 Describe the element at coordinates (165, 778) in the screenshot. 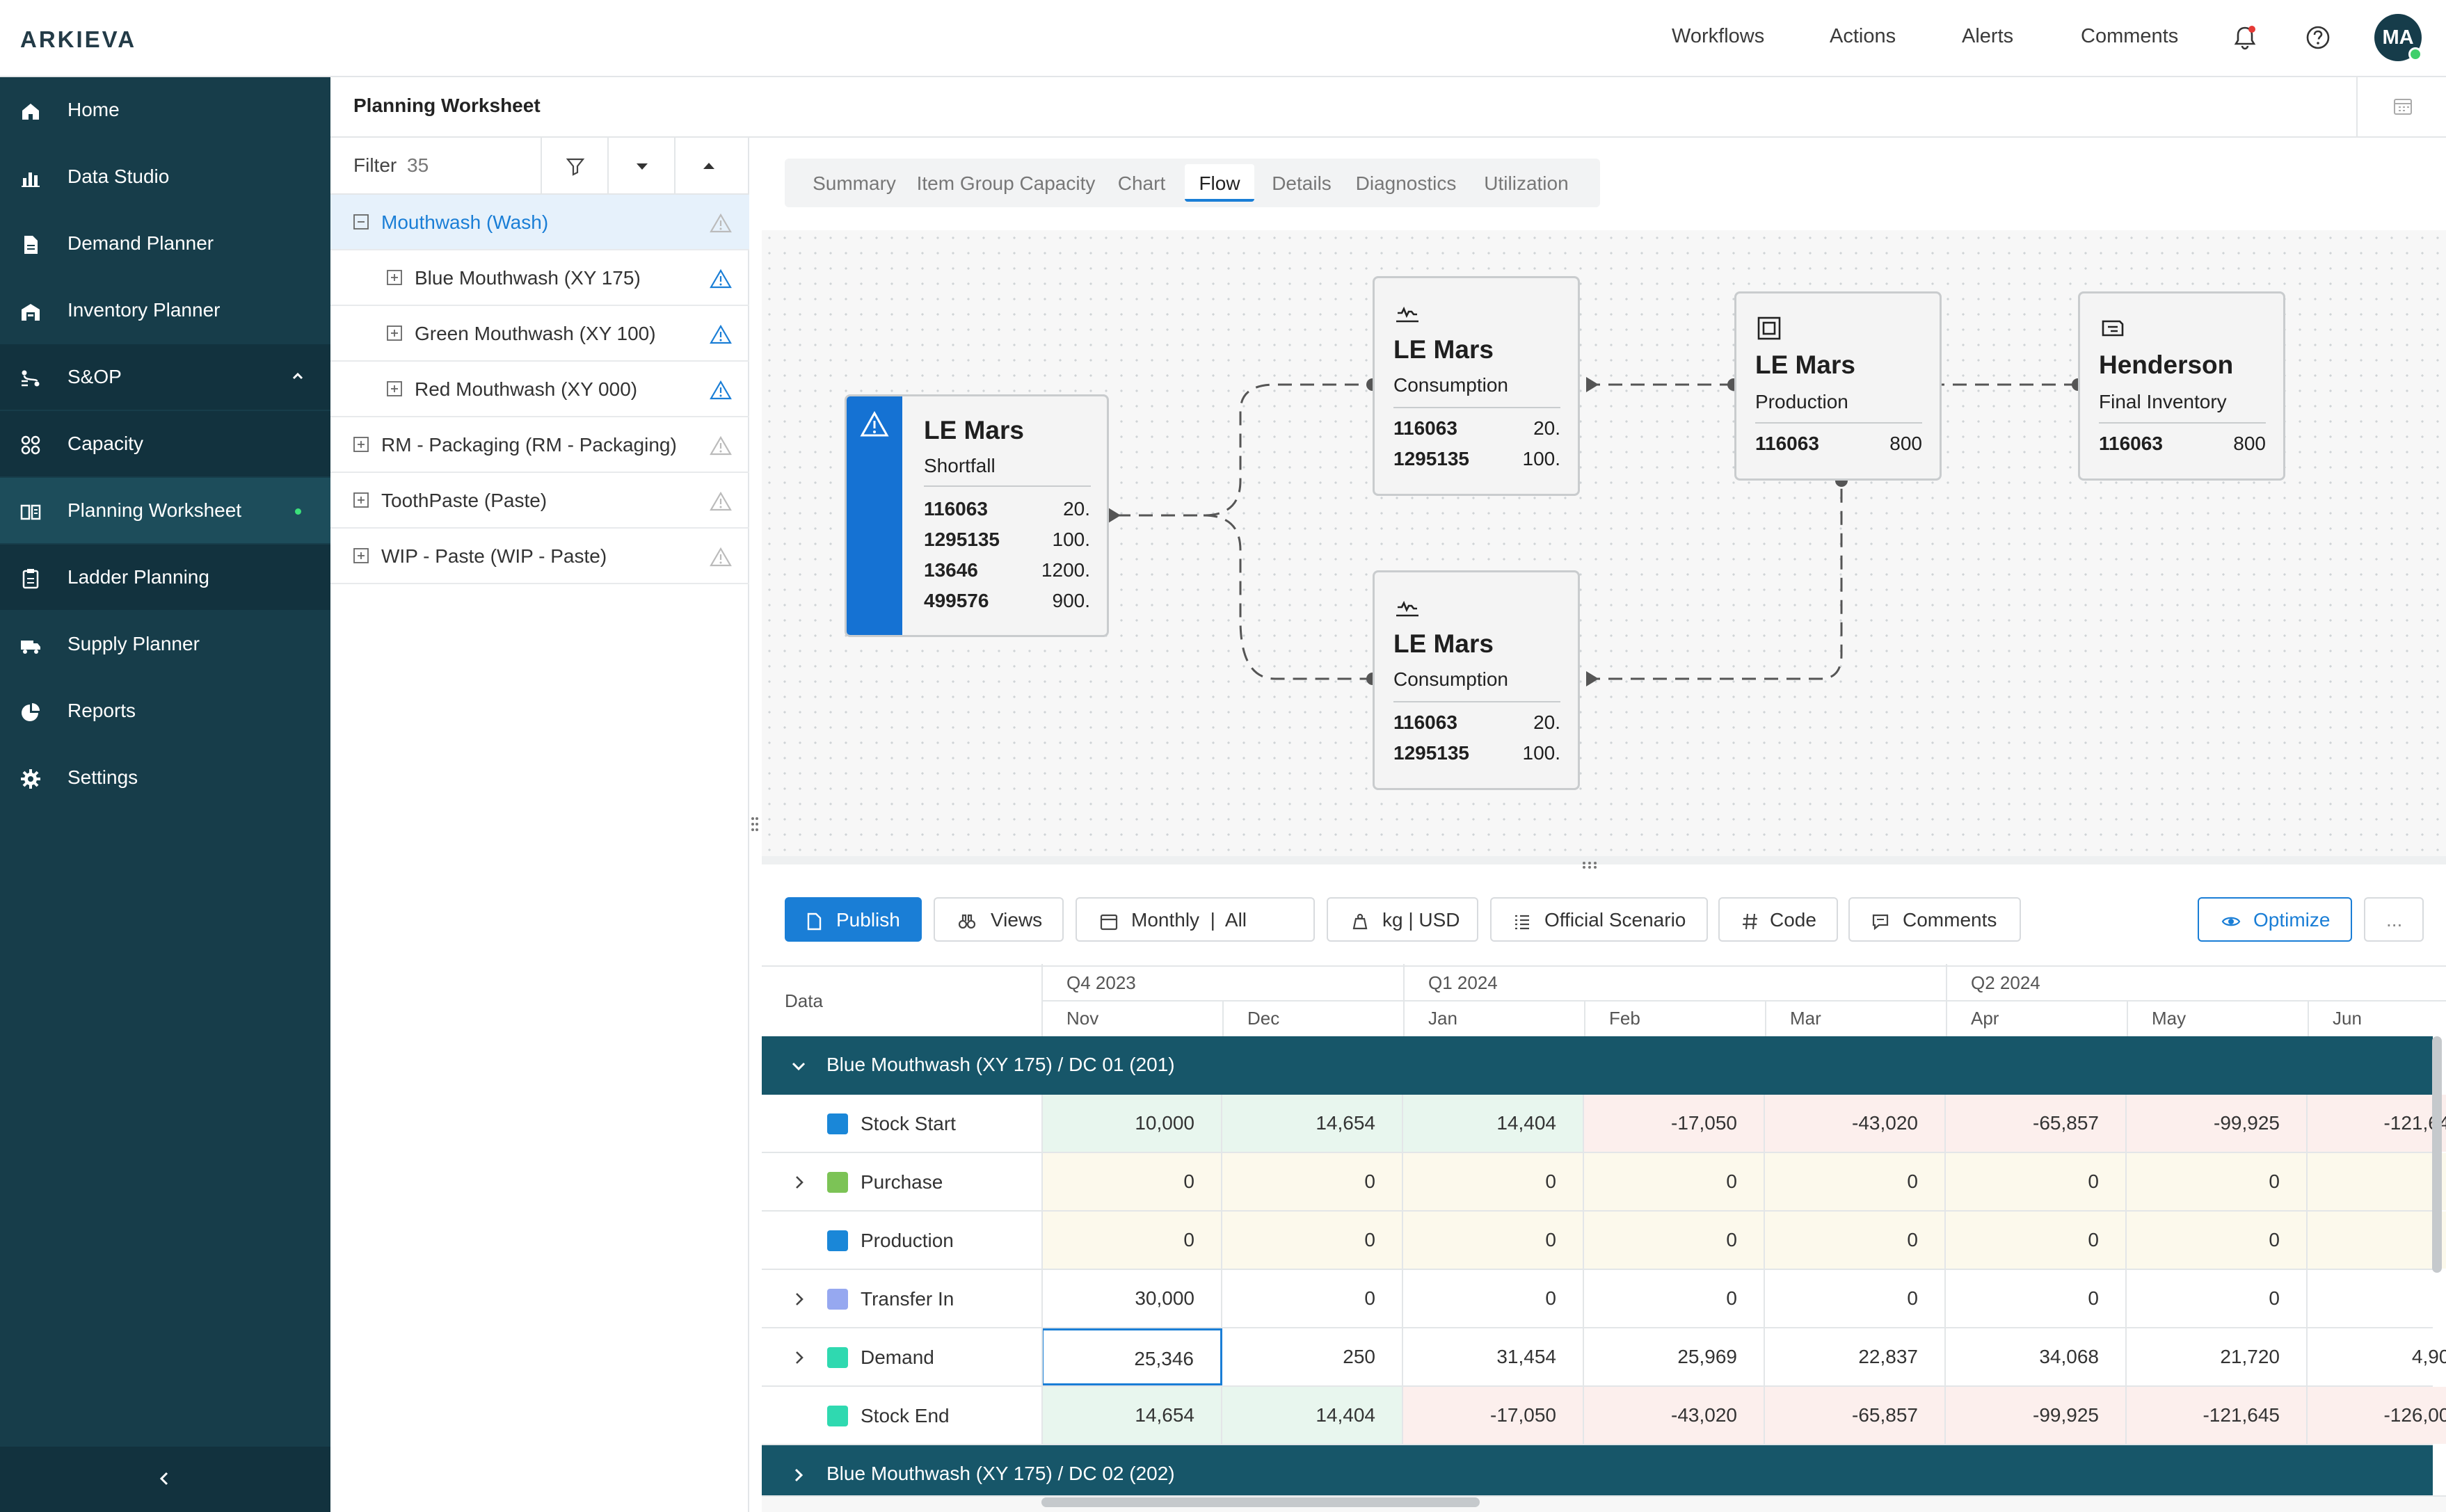

I see `sidebar-item-settings: Settings` at that location.